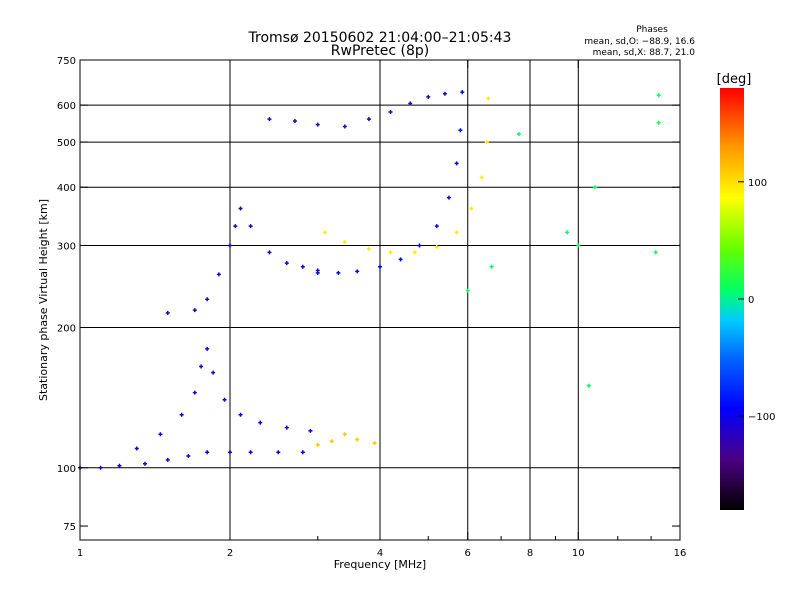  What do you see at coordinates (380, 38) in the screenshot?
I see `chart-title: Tromsø 20150602 21:04:00–21:05:43` at bounding box center [380, 38].